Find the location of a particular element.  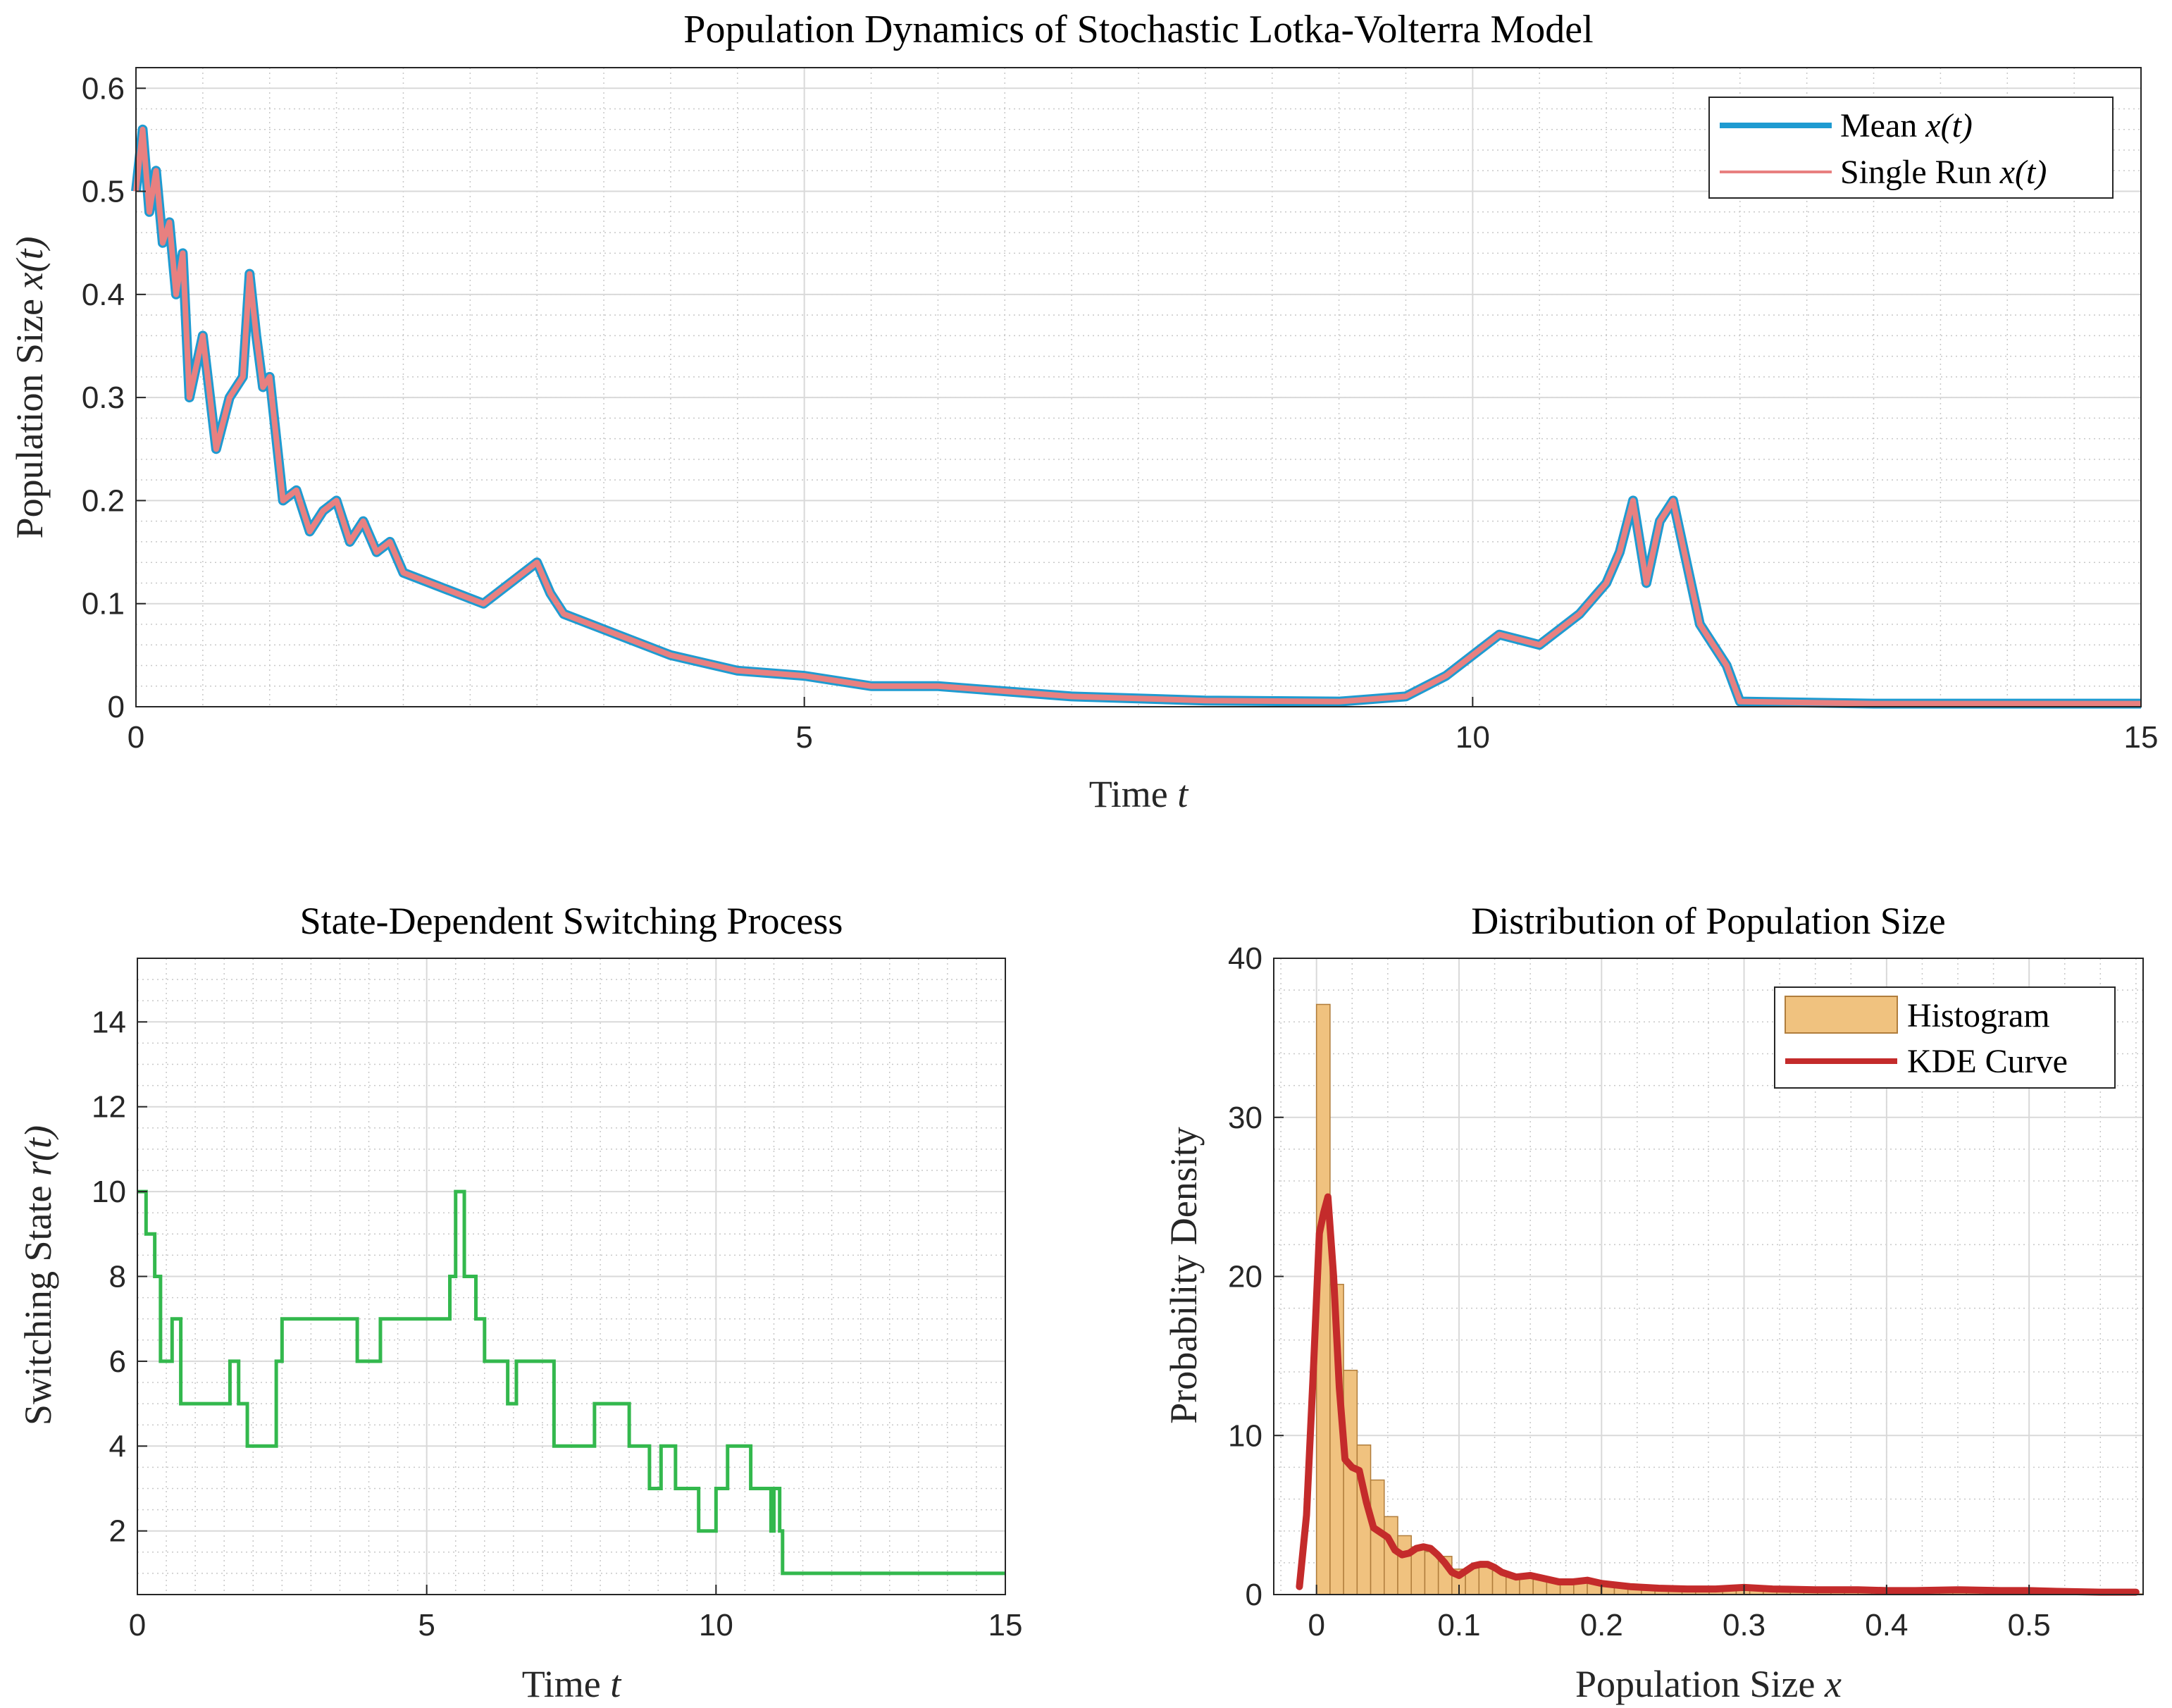

switching-xlabel-var: t is located at coordinates (616, 1684).